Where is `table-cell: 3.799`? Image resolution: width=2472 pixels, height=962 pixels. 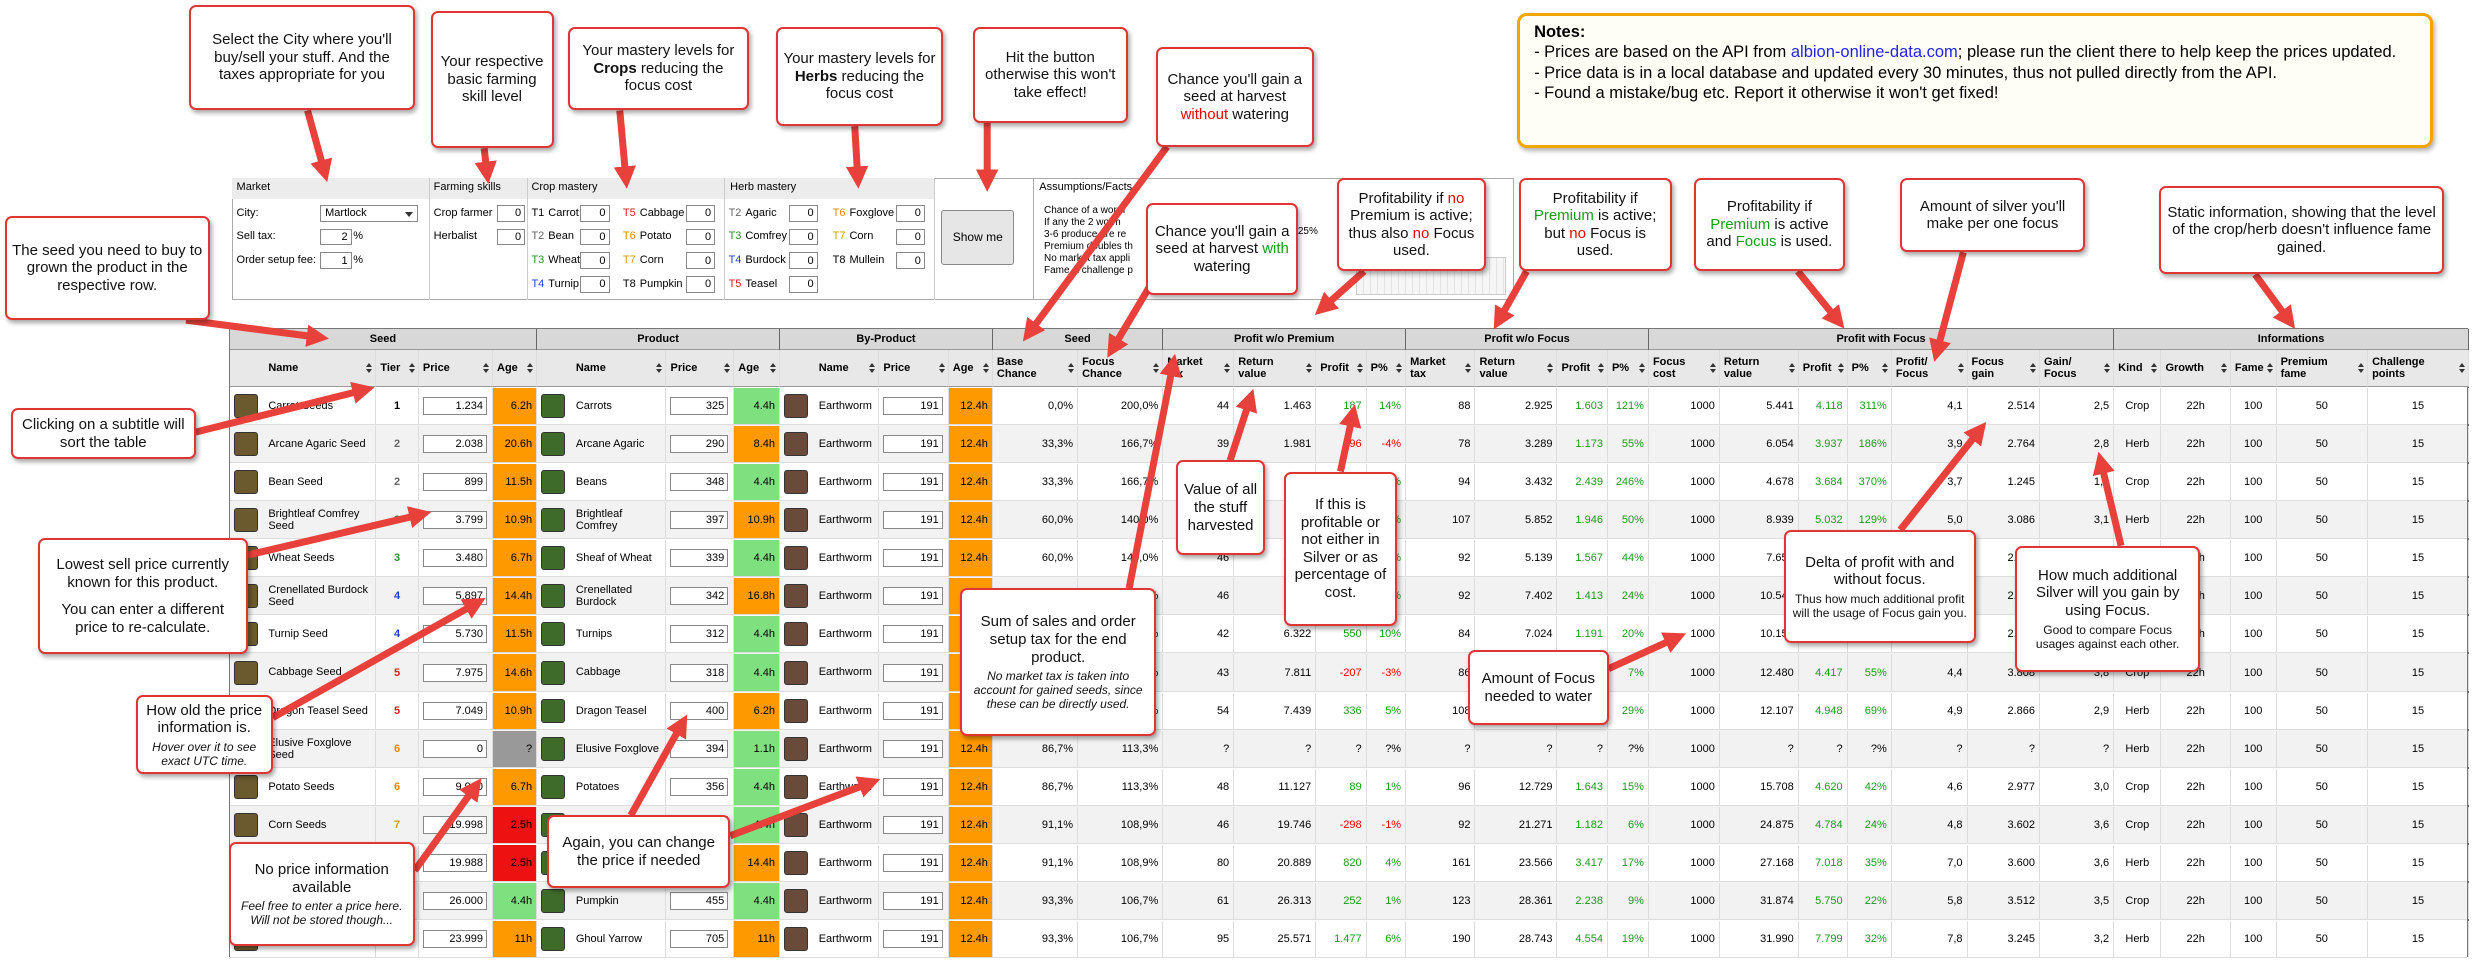 table-cell: 3.799 is located at coordinates (456, 520).